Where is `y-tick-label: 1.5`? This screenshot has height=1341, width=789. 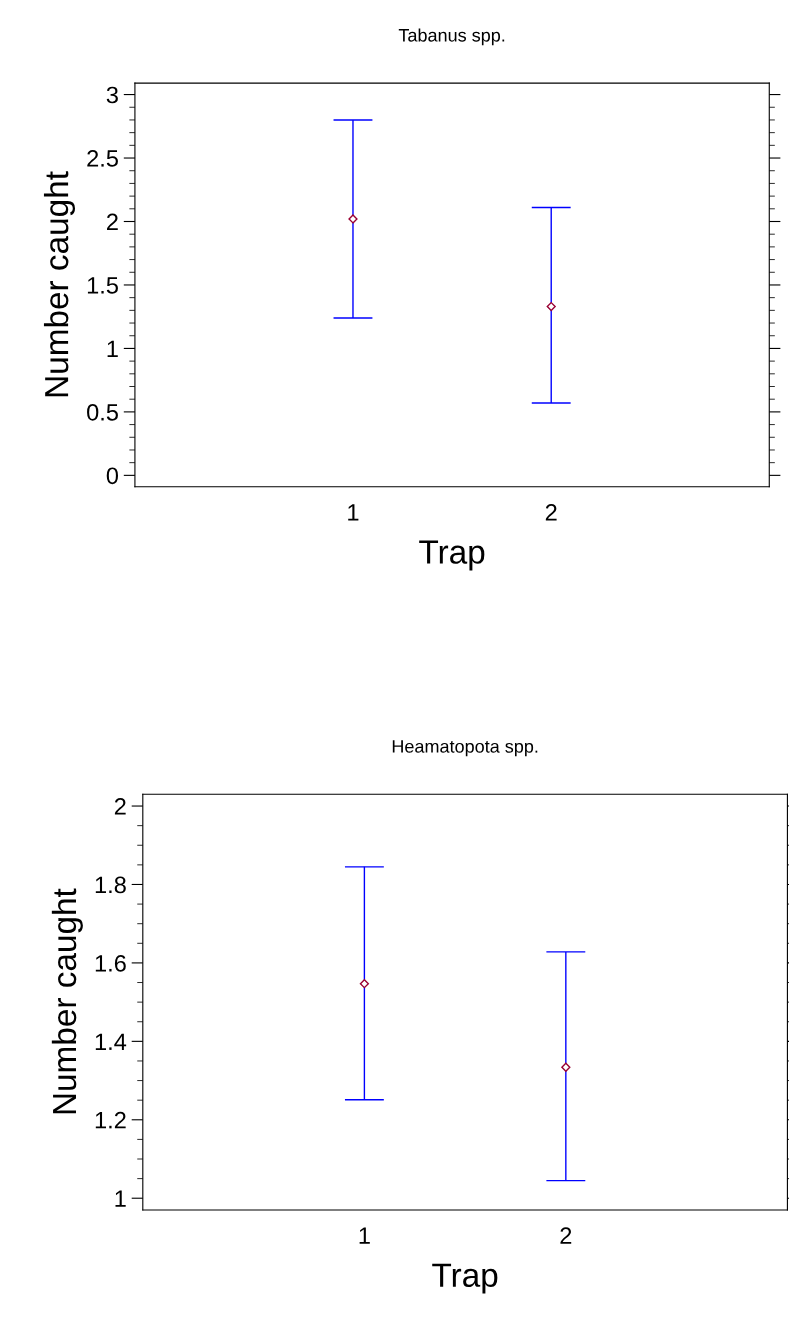
y-tick-label: 1.5 is located at coordinates (102, 285).